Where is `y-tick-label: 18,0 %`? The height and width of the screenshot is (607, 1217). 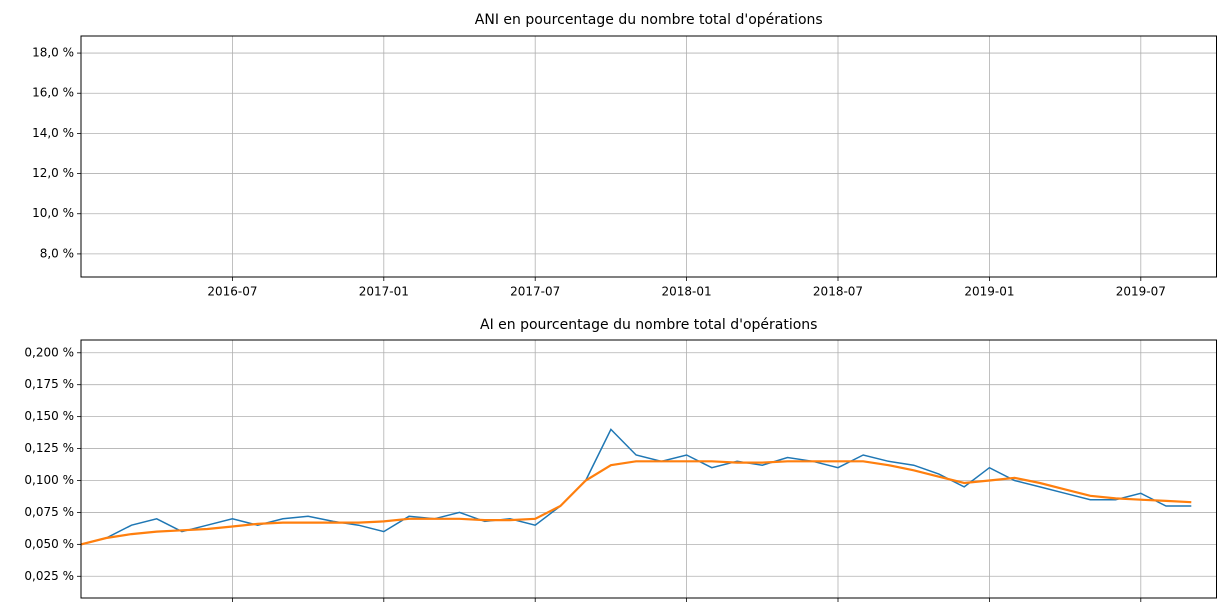 y-tick-label: 18,0 % is located at coordinates (53, 53).